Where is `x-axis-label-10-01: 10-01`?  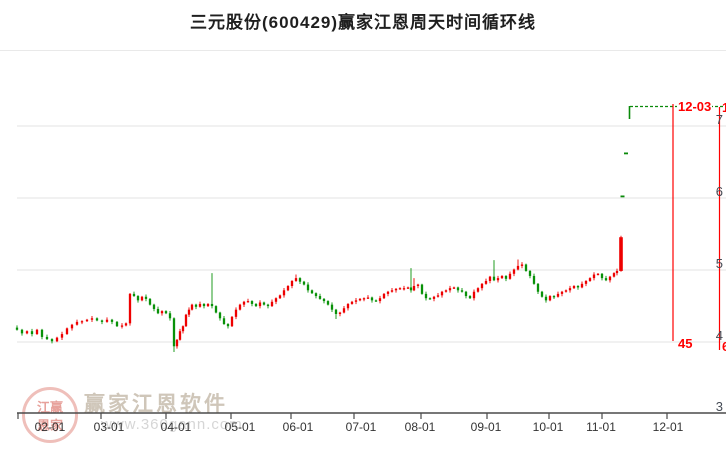
x-axis-label-10-01: 10-01 is located at coordinates (548, 427).